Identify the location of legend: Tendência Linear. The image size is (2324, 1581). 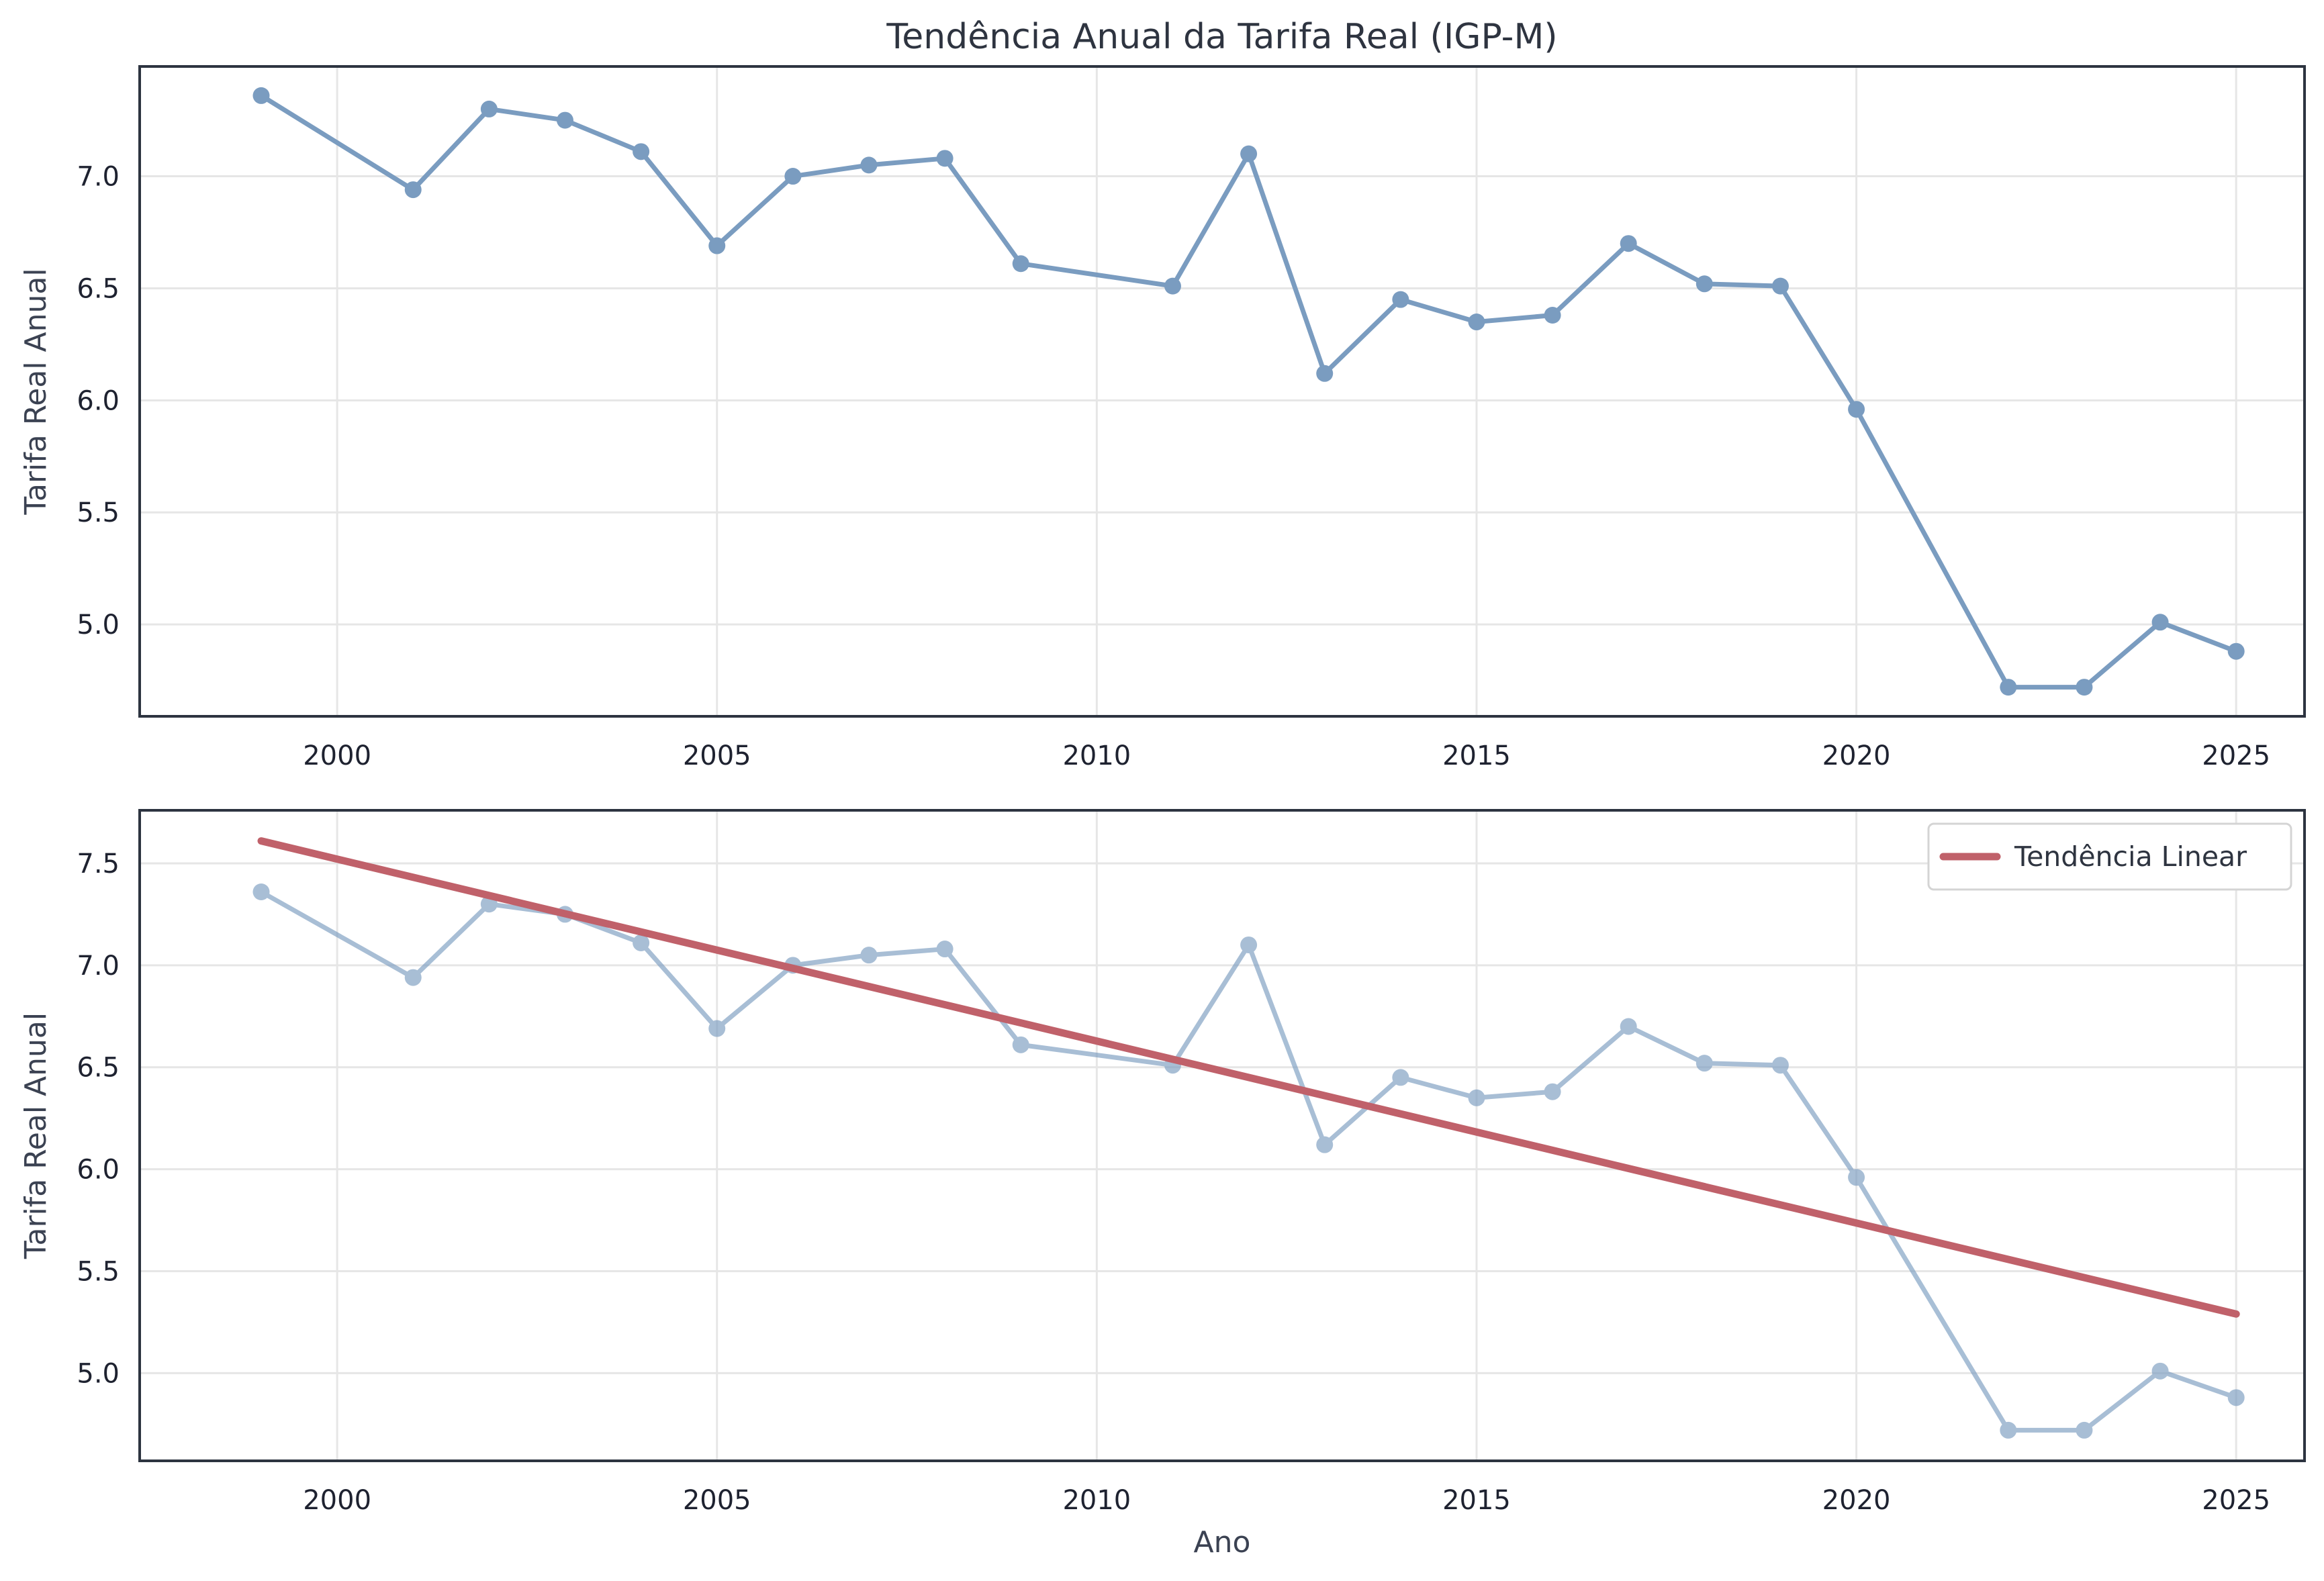
(2109, 856).